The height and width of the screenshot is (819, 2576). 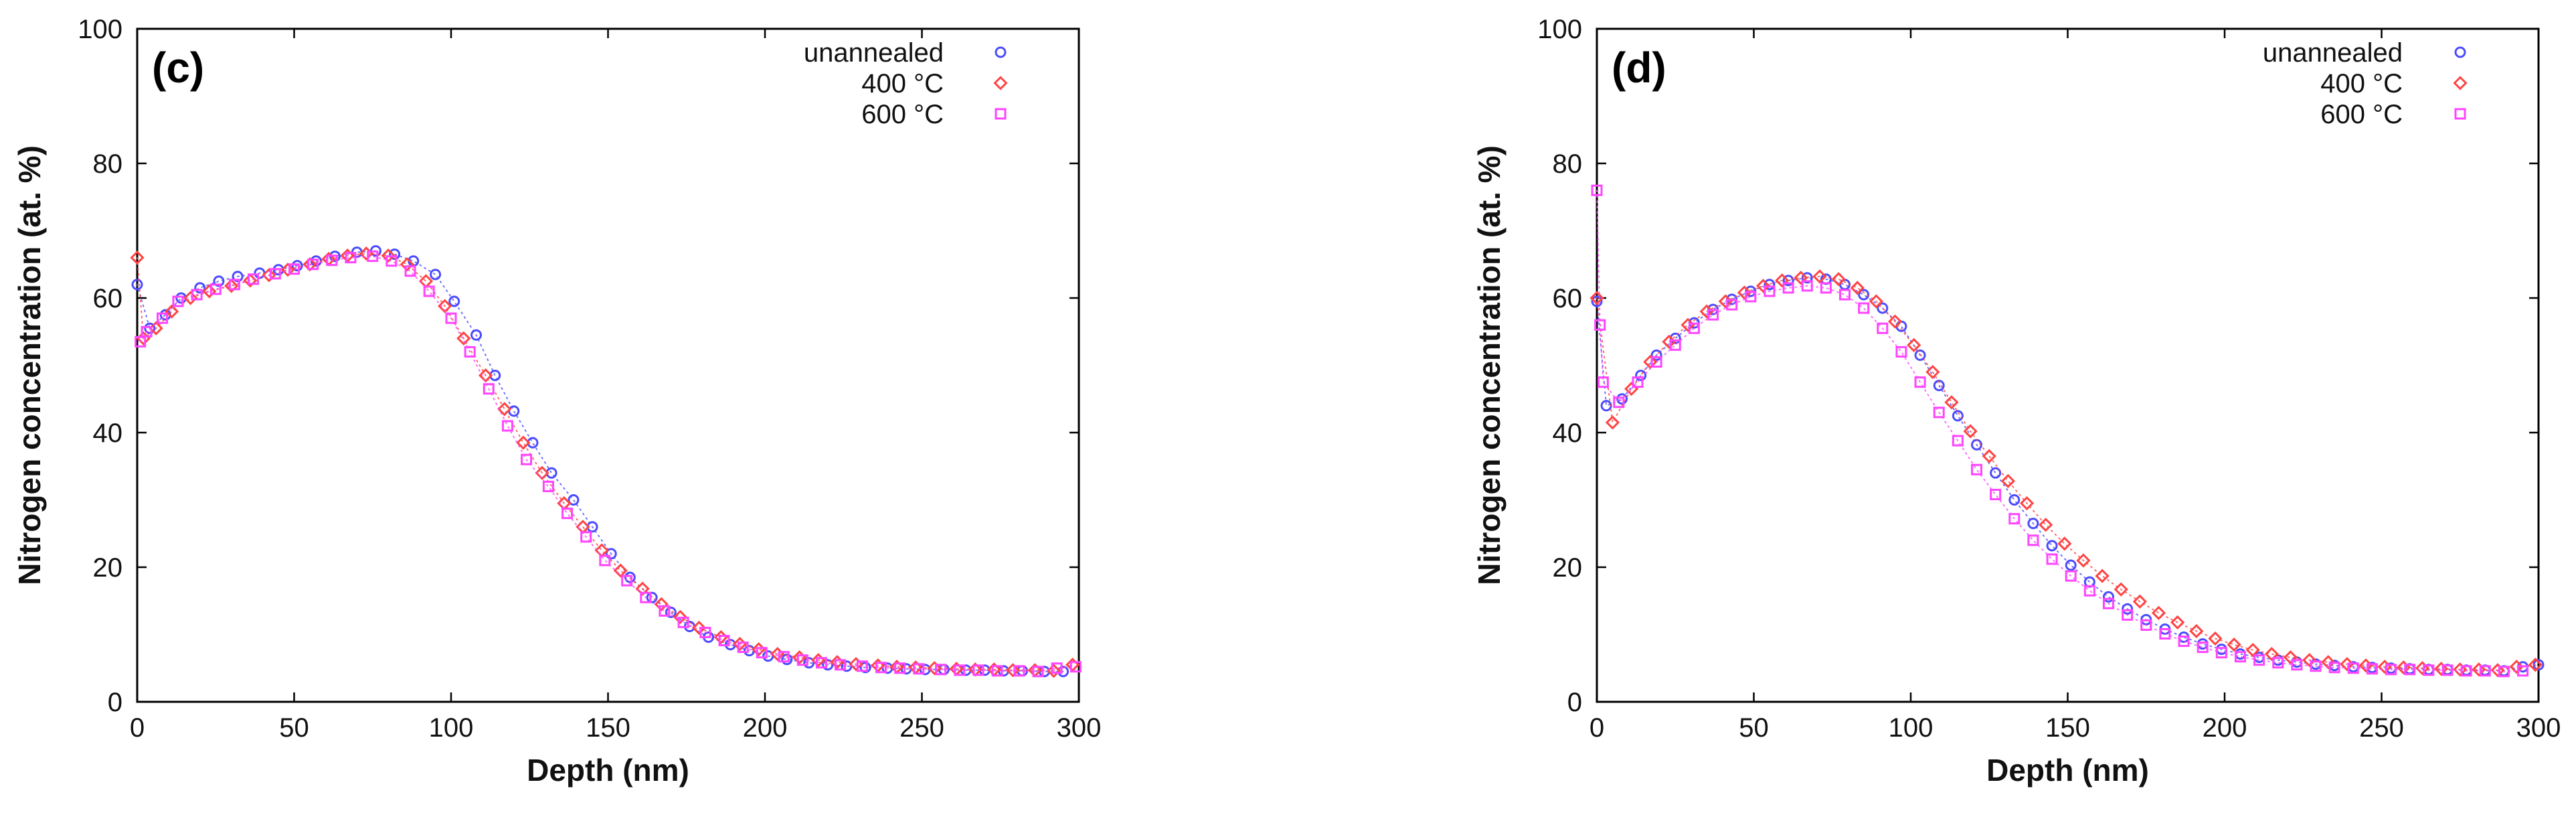 I want to click on x-axis-title: Depth (nm), so click(x=608, y=770).